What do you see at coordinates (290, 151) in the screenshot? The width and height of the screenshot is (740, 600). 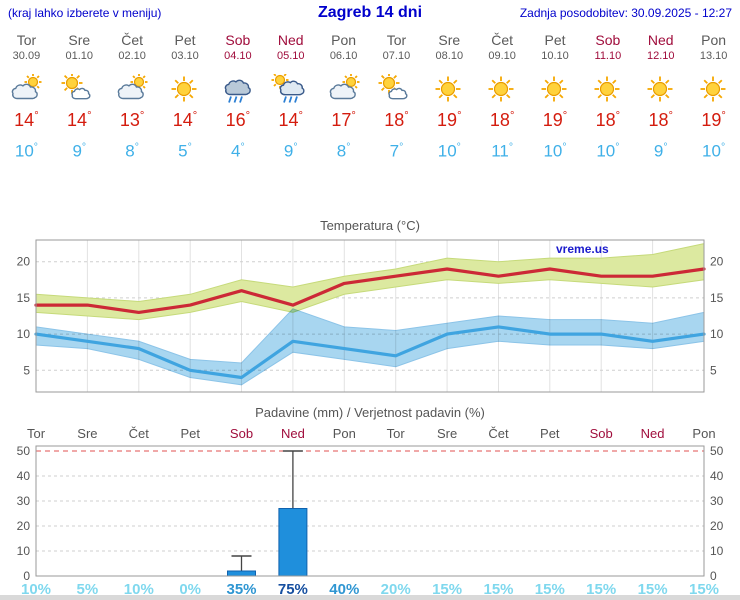 I see `day-min-temp: 9°` at bounding box center [290, 151].